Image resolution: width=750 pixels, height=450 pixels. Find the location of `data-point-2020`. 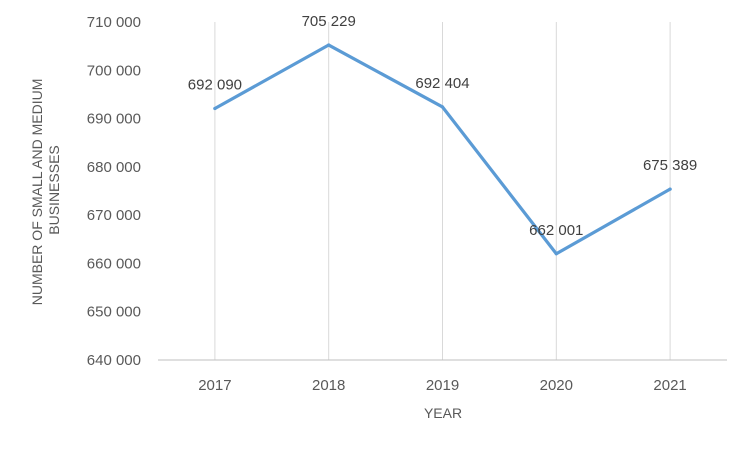

data-point-2020 is located at coordinates (556, 254).